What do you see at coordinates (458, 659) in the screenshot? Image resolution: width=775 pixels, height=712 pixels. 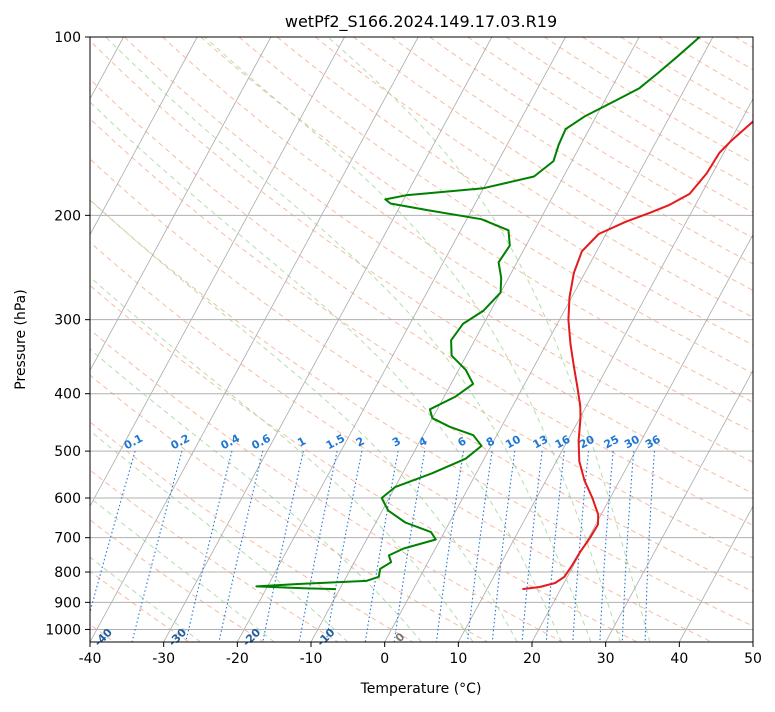 I see `x-tick-label: 10` at bounding box center [458, 659].